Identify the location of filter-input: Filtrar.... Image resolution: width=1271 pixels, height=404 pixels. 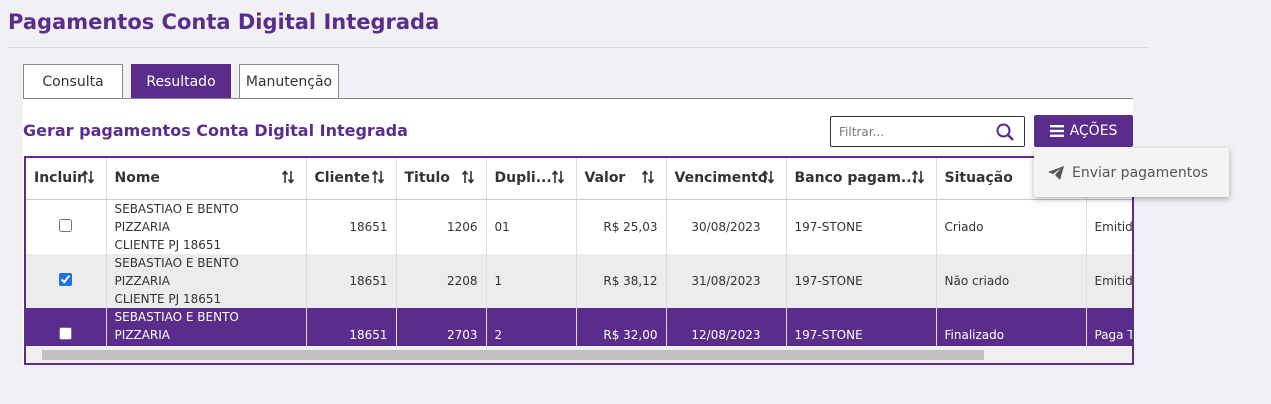
(927, 131).